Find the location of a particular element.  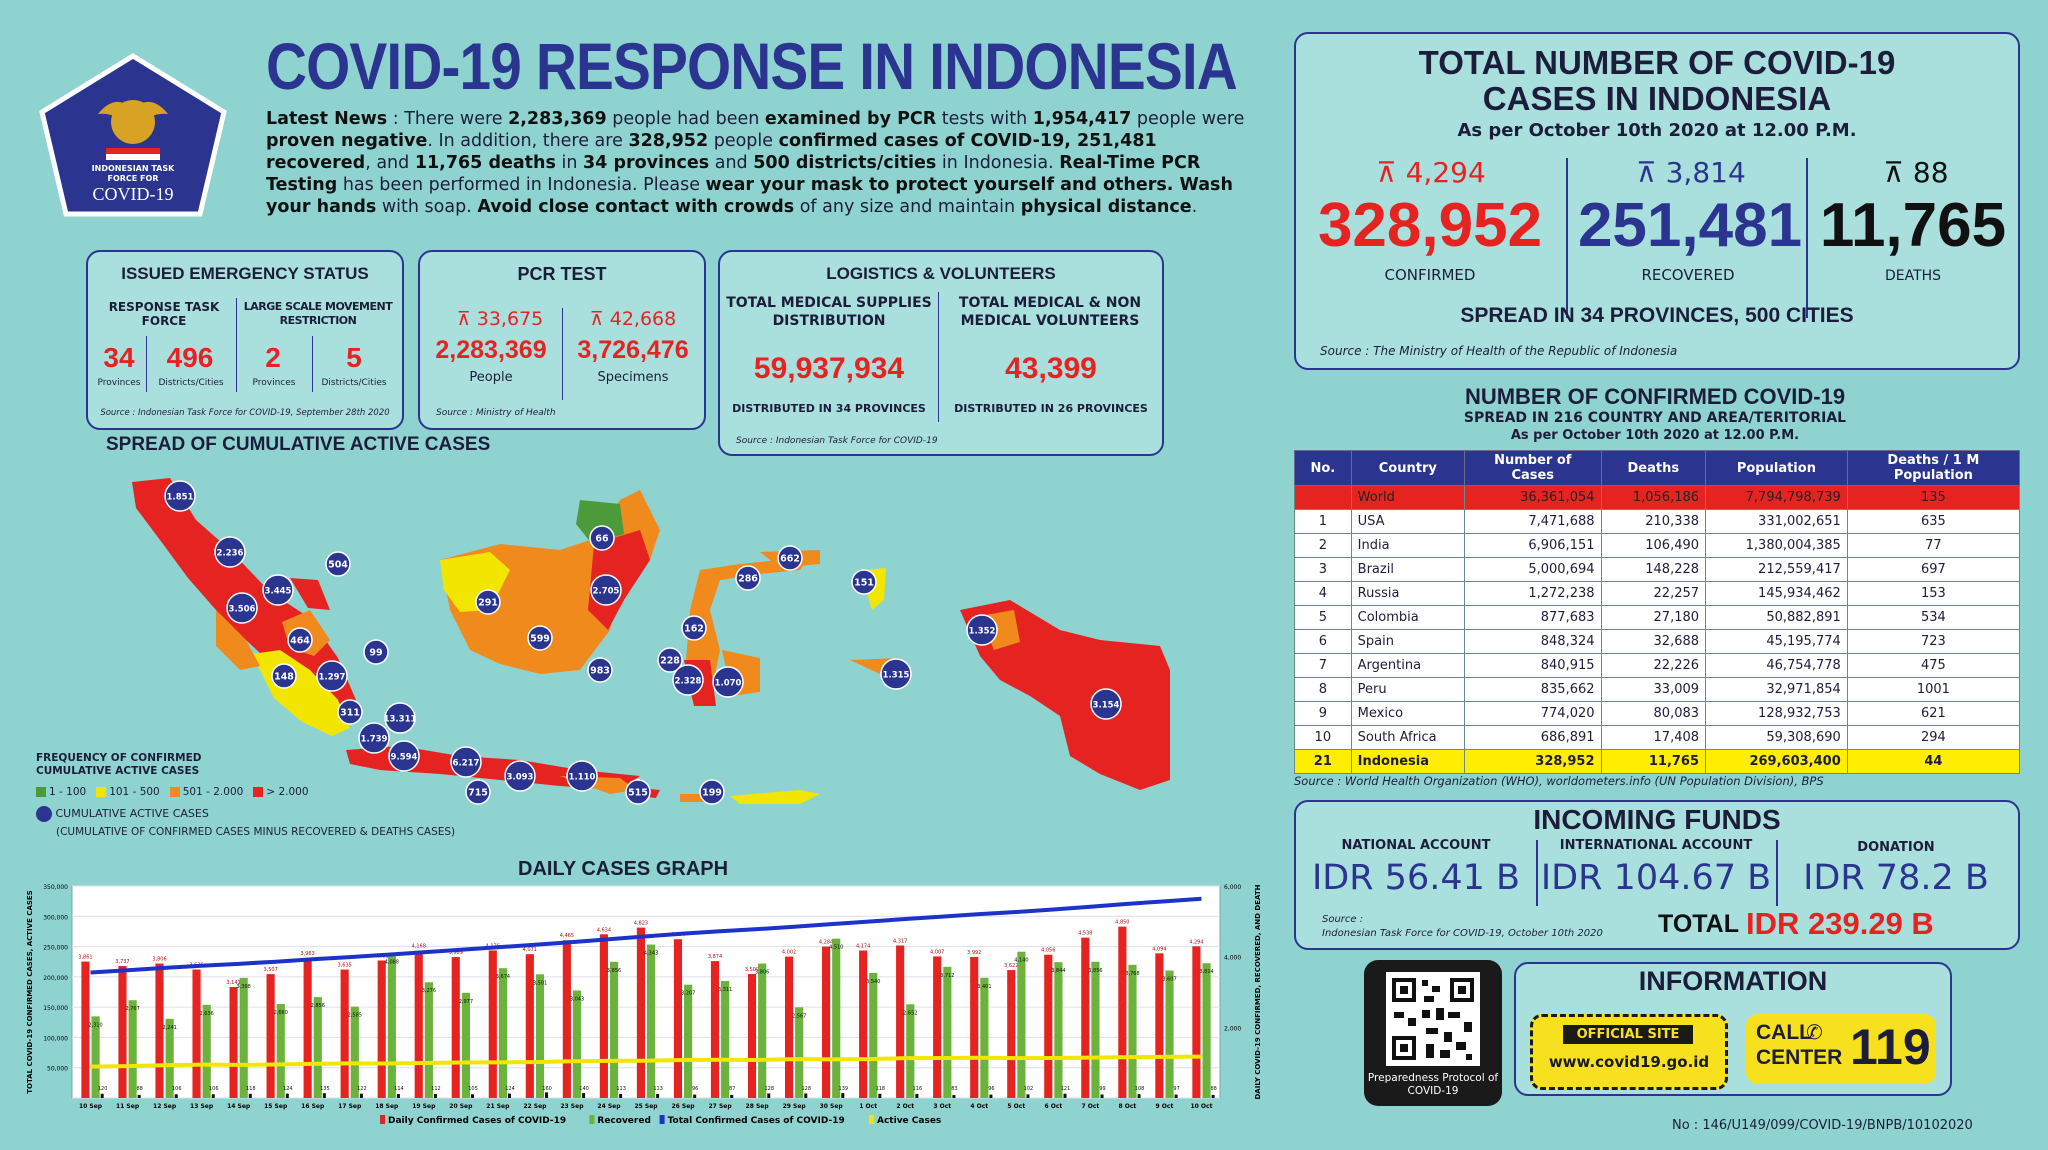

active-cases-label: 1.851 is located at coordinates (180, 498).